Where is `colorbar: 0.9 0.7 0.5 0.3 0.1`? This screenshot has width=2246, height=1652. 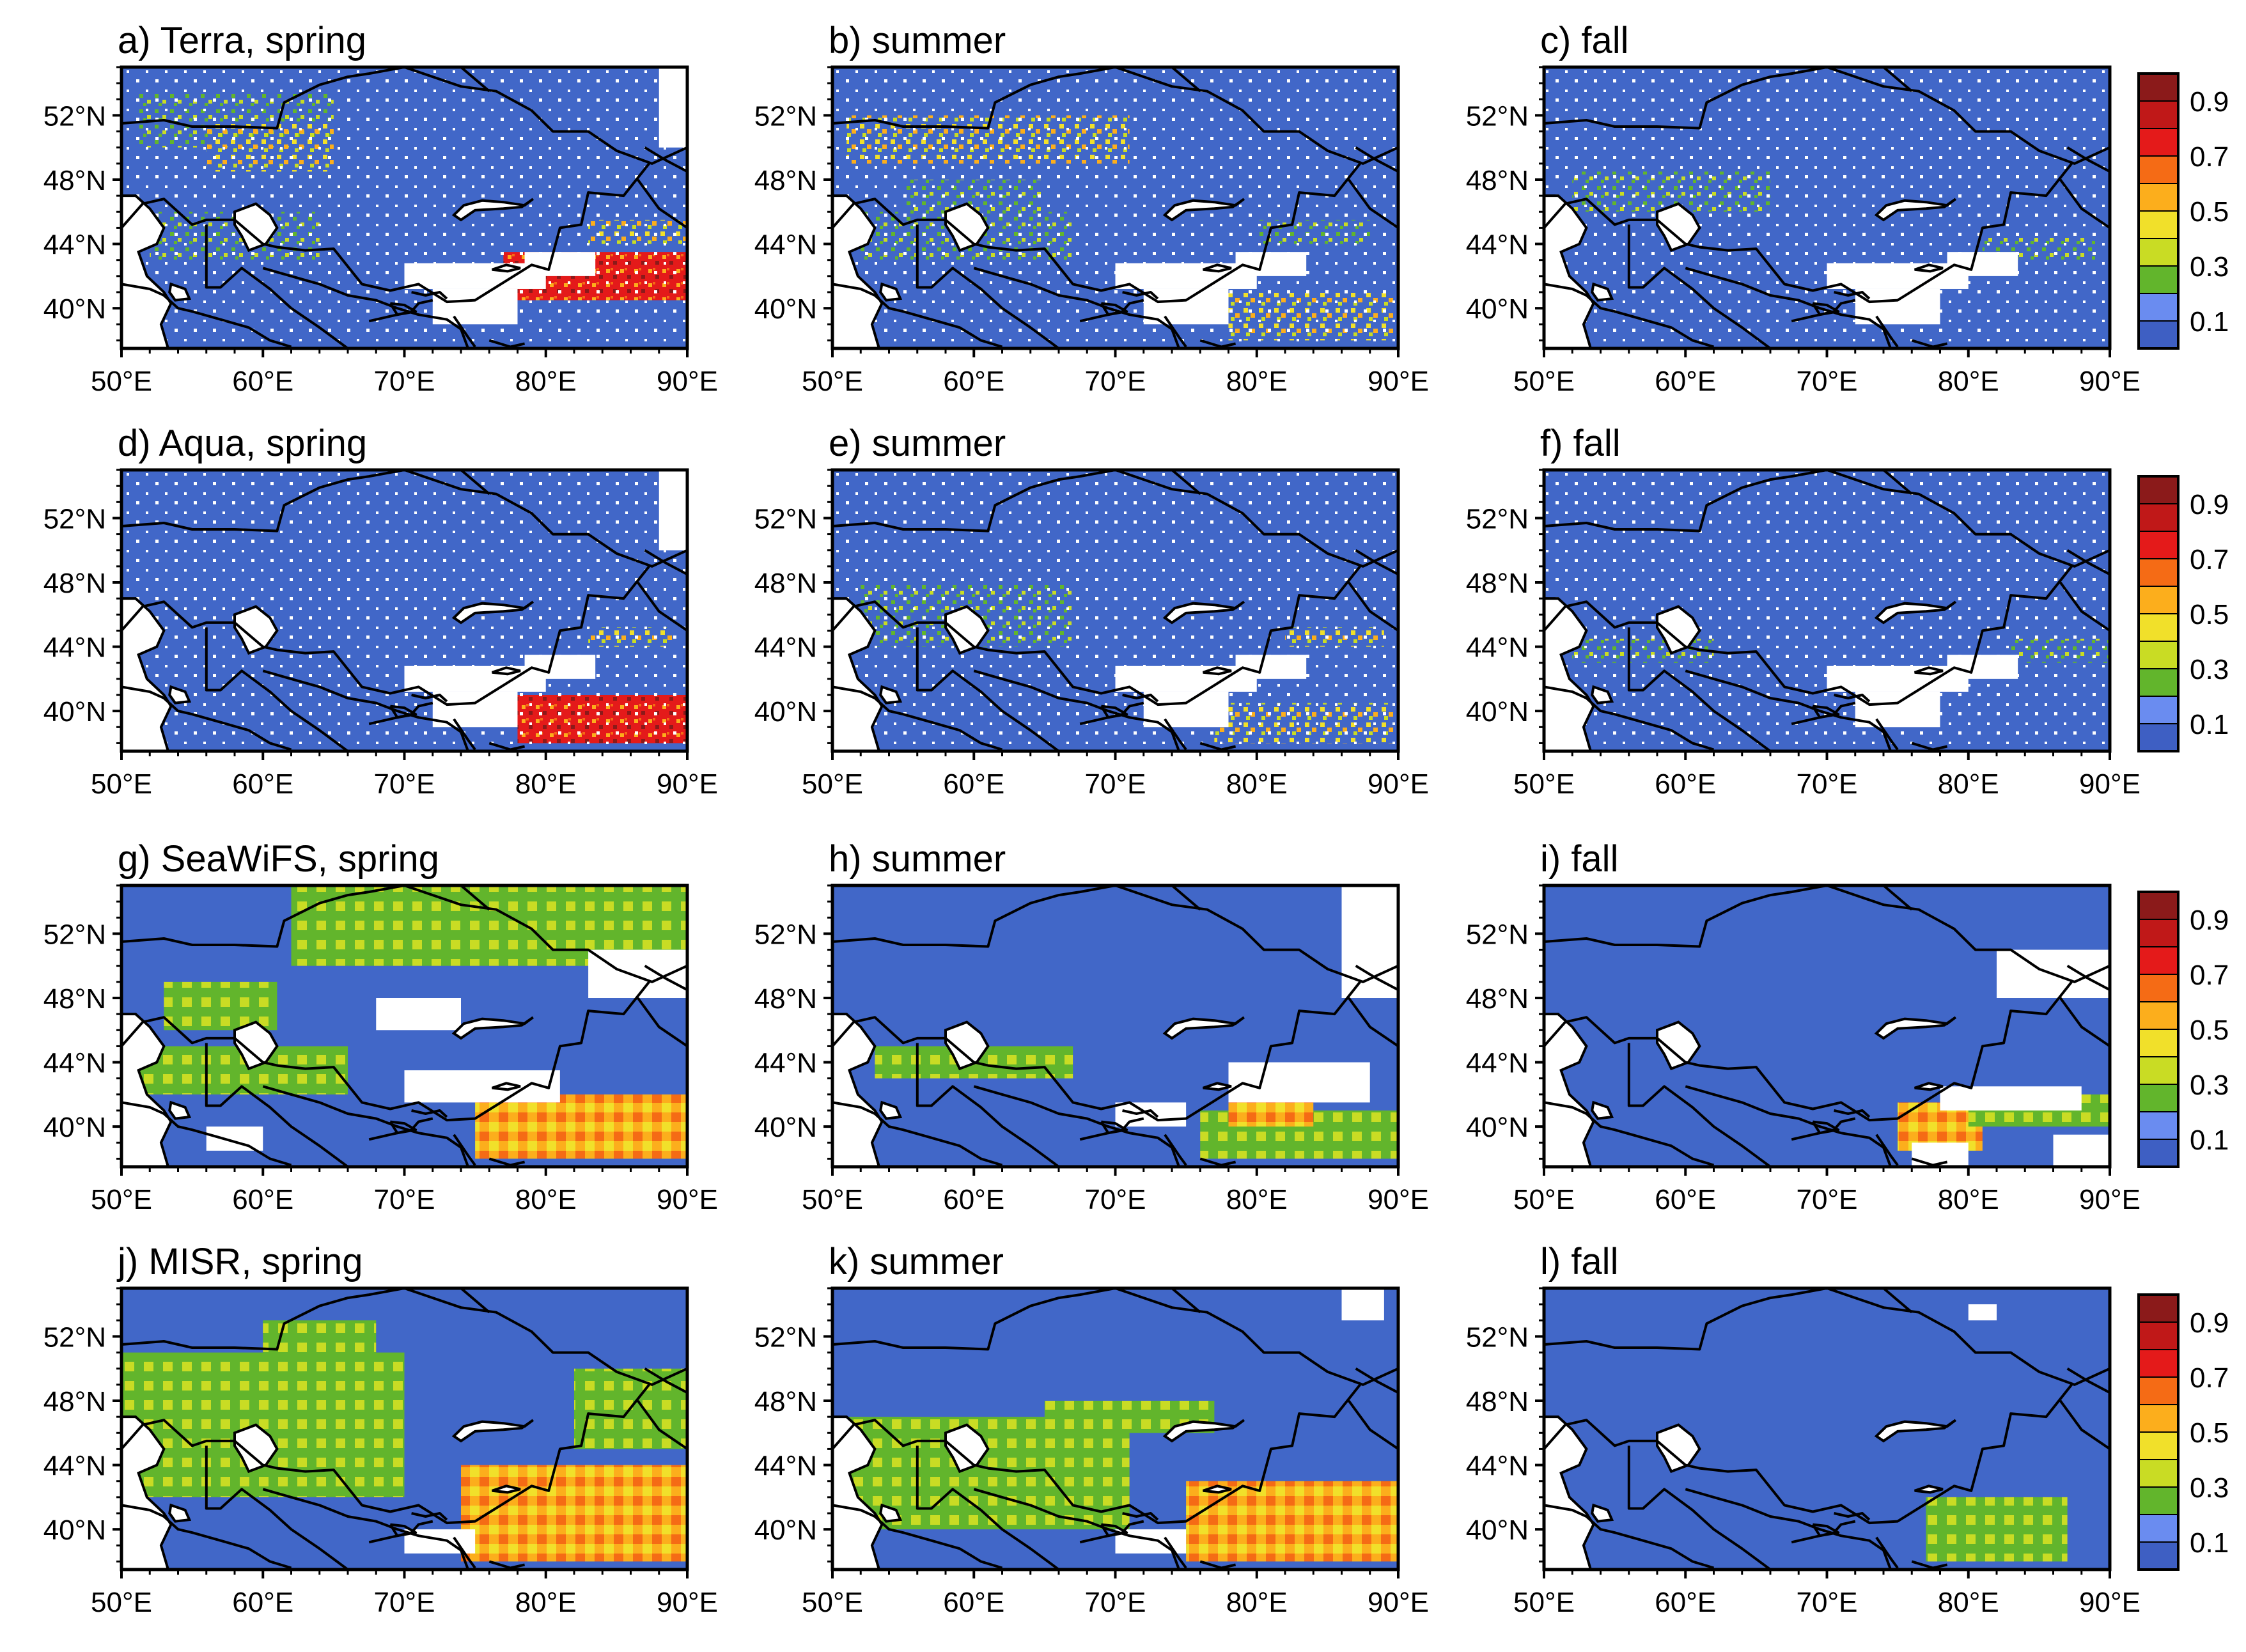 colorbar: 0.9 0.7 0.5 0.3 0.1 is located at coordinates (2183, 1432).